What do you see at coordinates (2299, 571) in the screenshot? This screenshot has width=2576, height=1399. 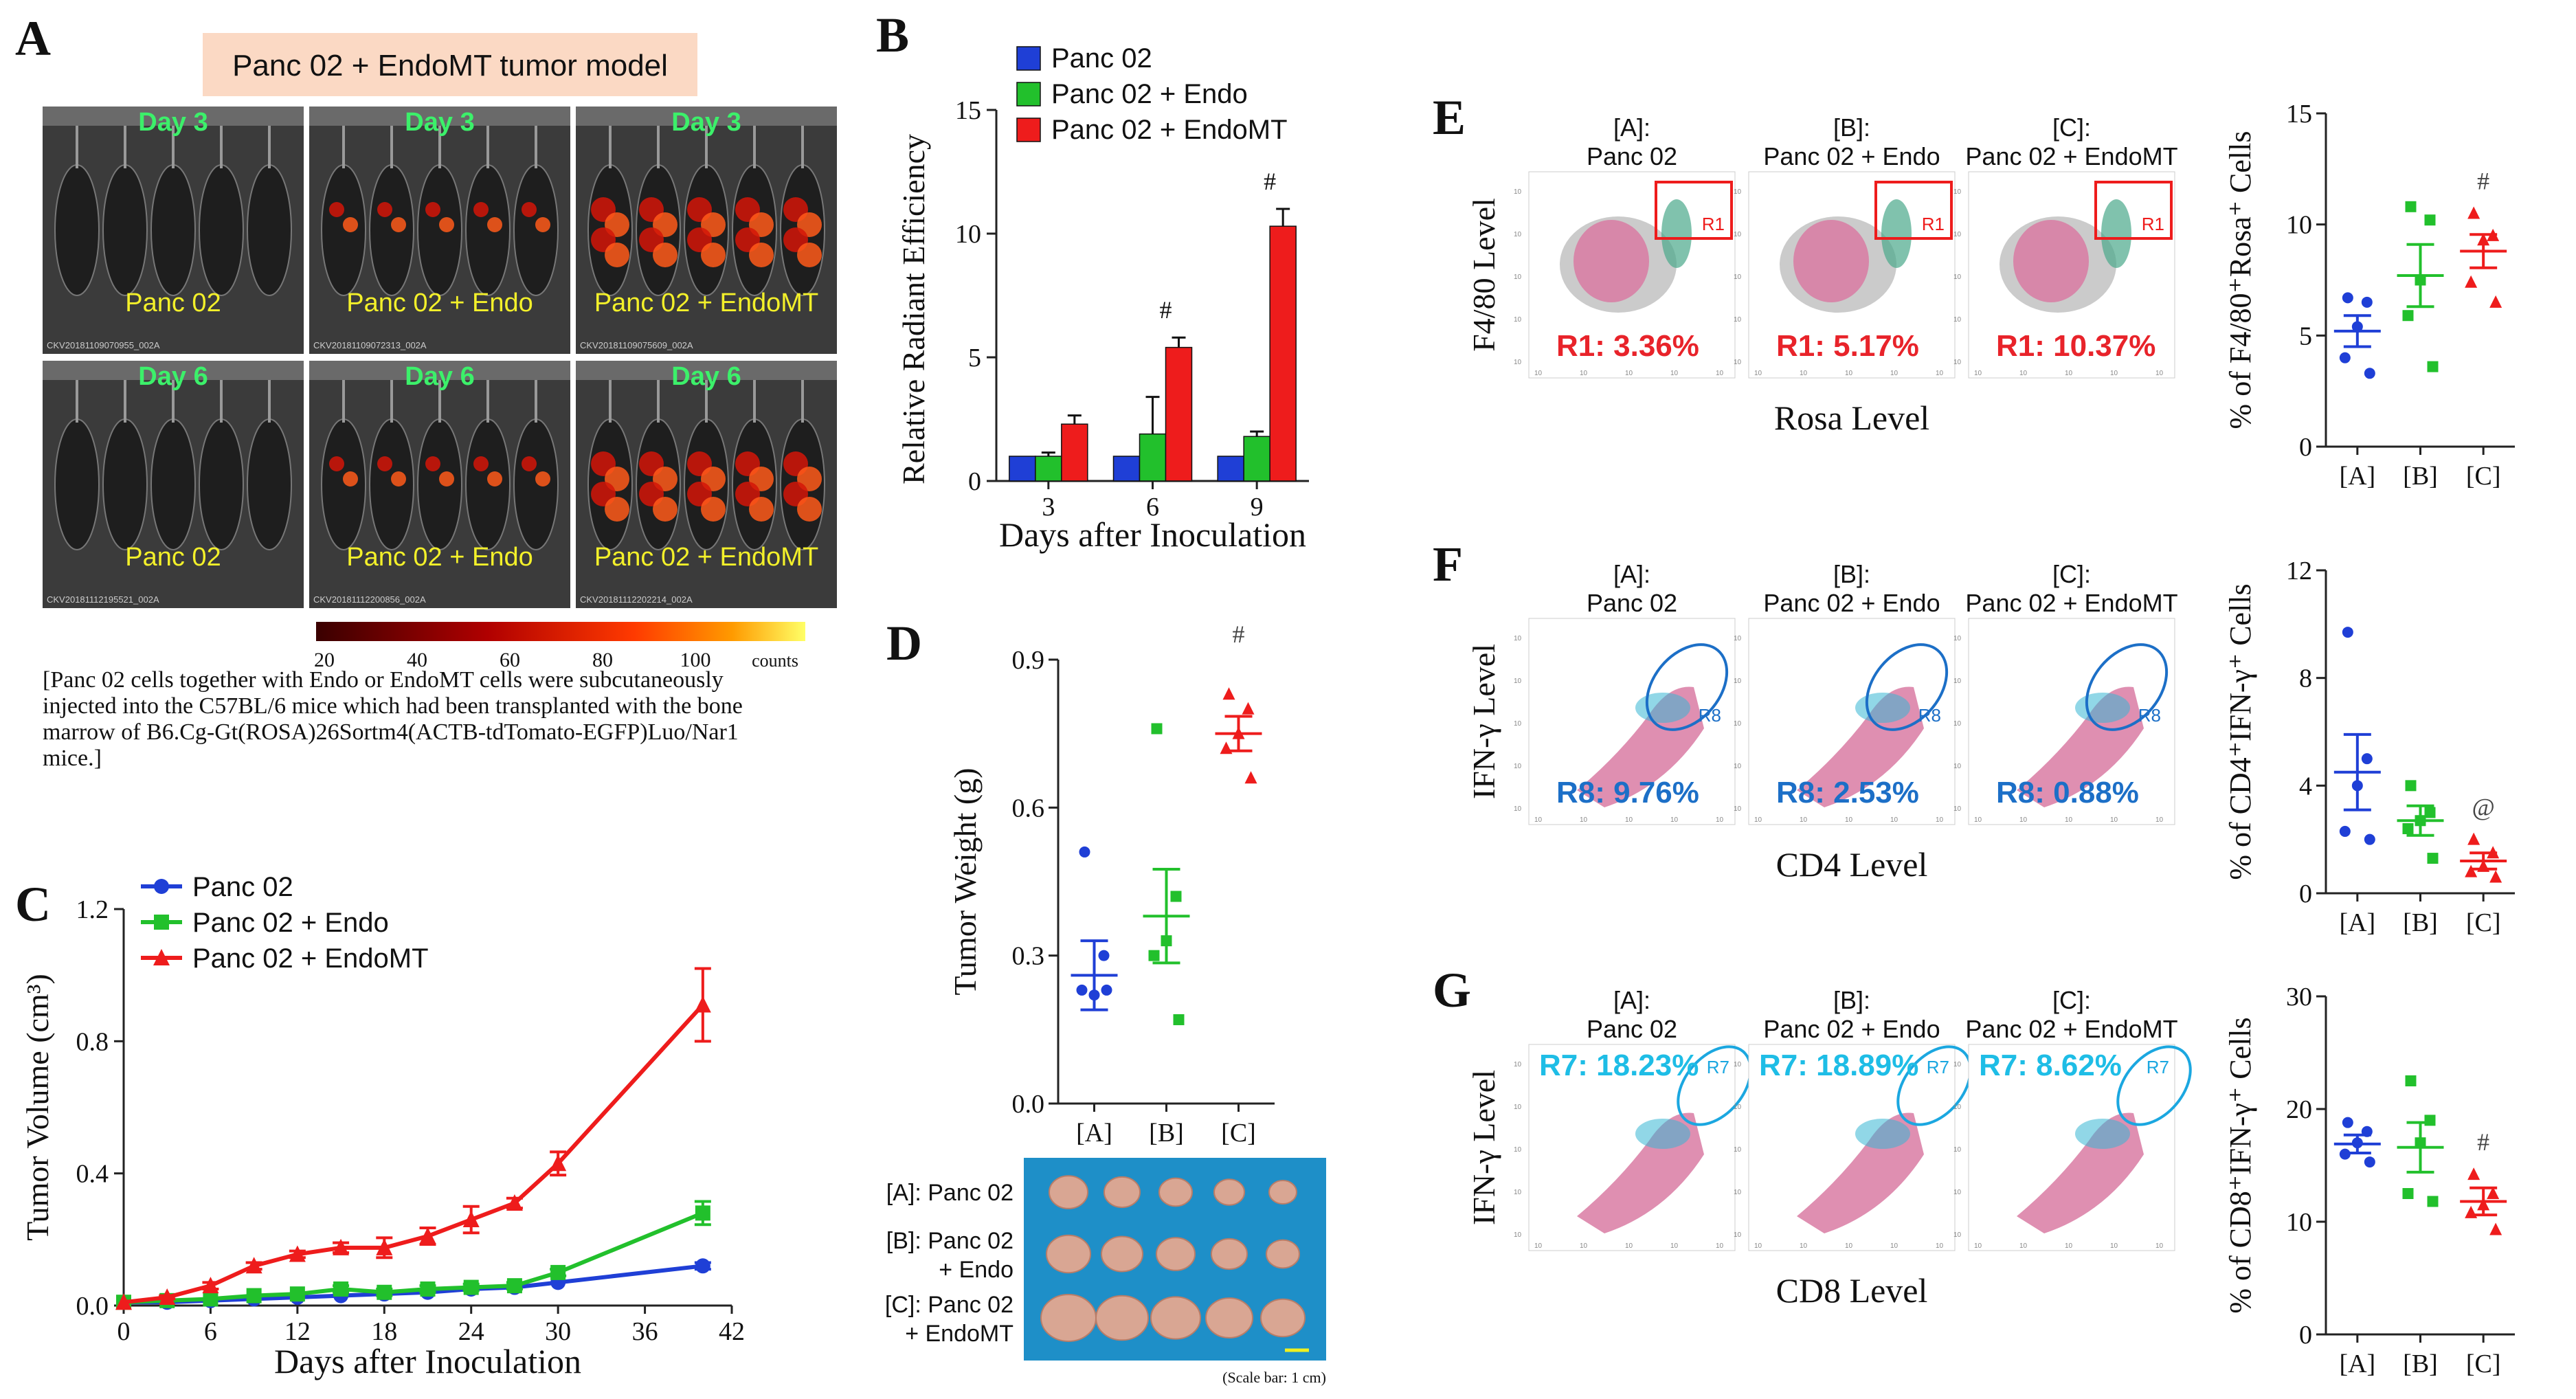 I see `y-tick-label: 12` at bounding box center [2299, 571].